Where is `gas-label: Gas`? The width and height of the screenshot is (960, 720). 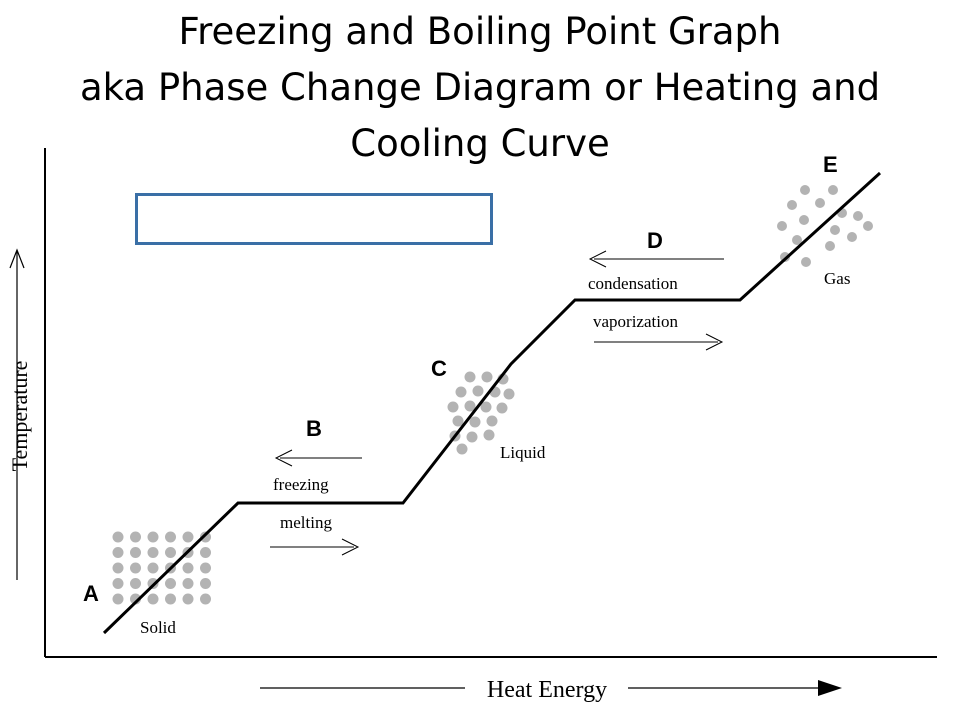 gas-label: Gas is located at coordinates (837, 278).